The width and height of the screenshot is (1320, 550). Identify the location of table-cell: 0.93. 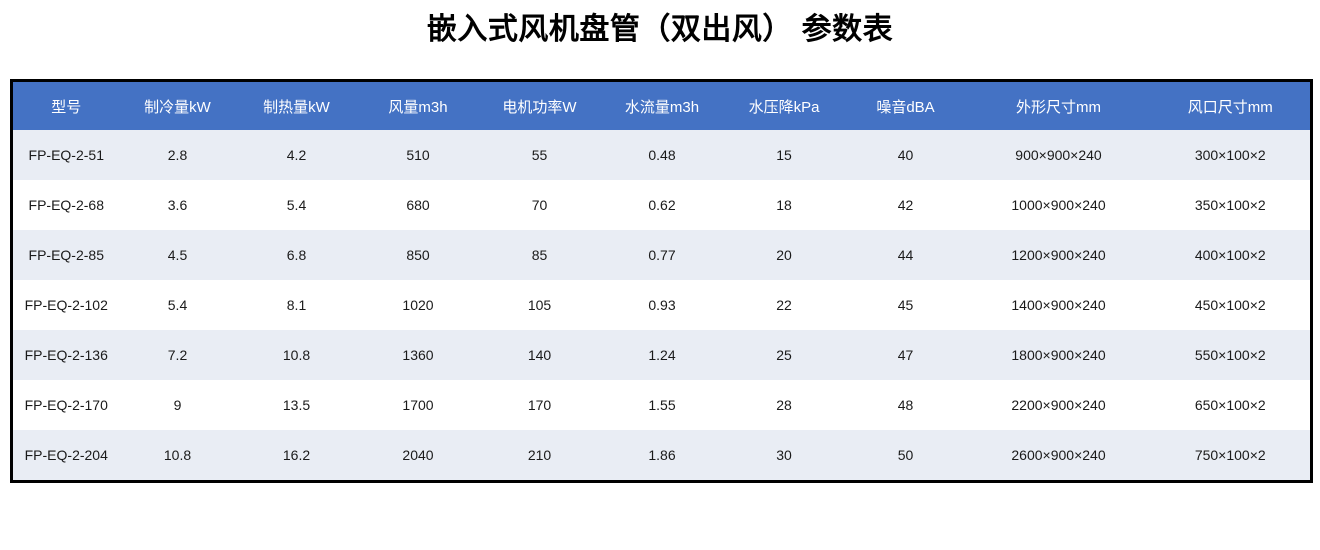
(662, 305).